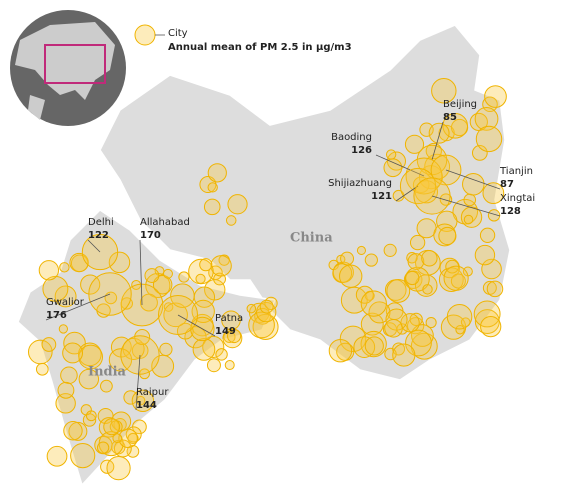 The height and width of the screenshot is (502, 563). Describe the element at coordinates (165, 222) in the screenshot. I see `city-name: Allahabad` at that location.